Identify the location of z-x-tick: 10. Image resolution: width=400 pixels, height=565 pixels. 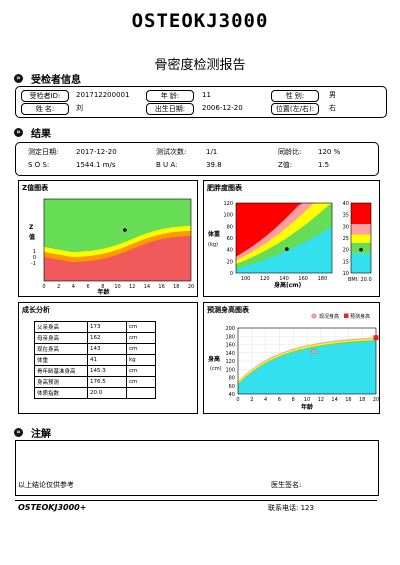
(117, 287).